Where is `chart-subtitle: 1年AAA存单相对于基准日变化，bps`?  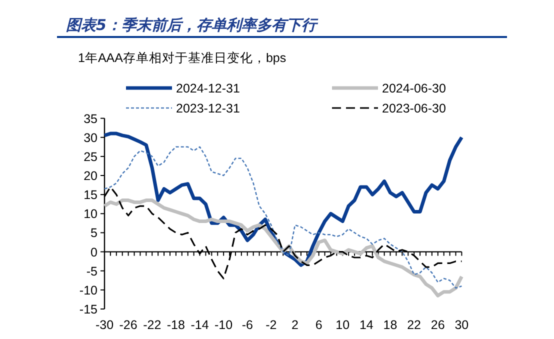 chart-subtitle: 1年AAA存单相对于基准日变化，bps is located at coordinates (182, 58).